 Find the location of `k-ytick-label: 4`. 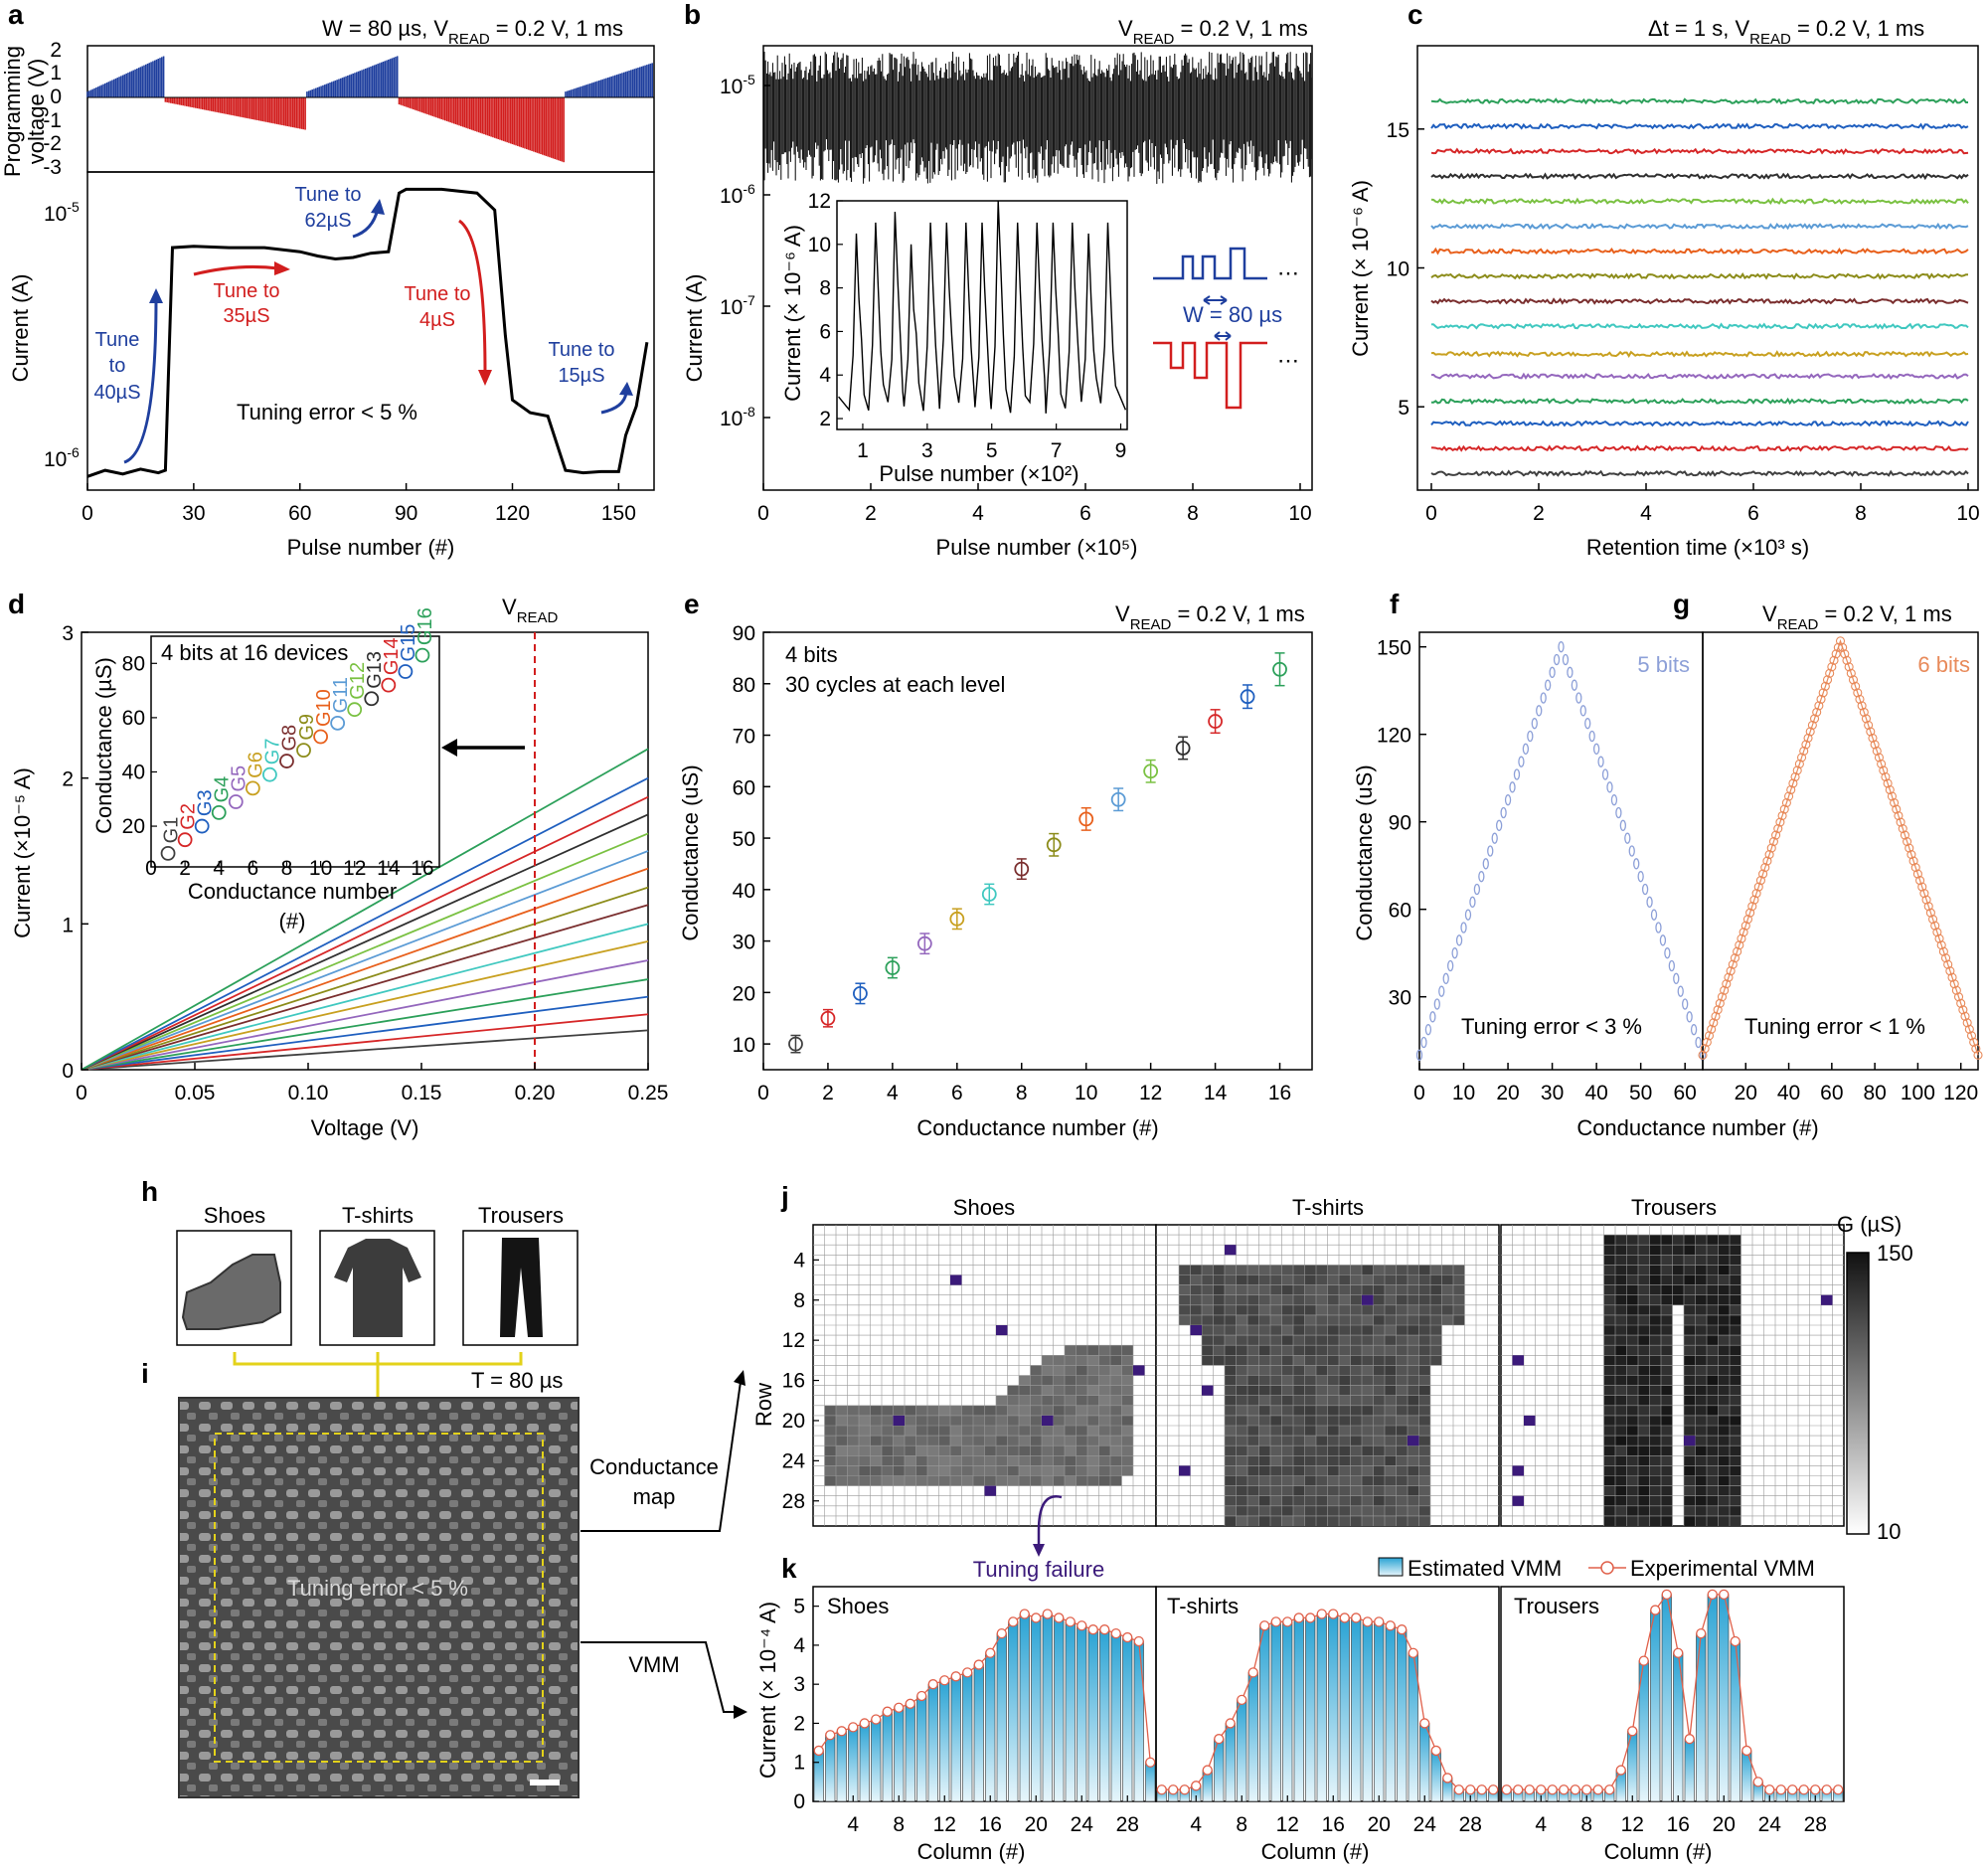

k-ytick-label: 4 is located at coordinates (799, 1645).